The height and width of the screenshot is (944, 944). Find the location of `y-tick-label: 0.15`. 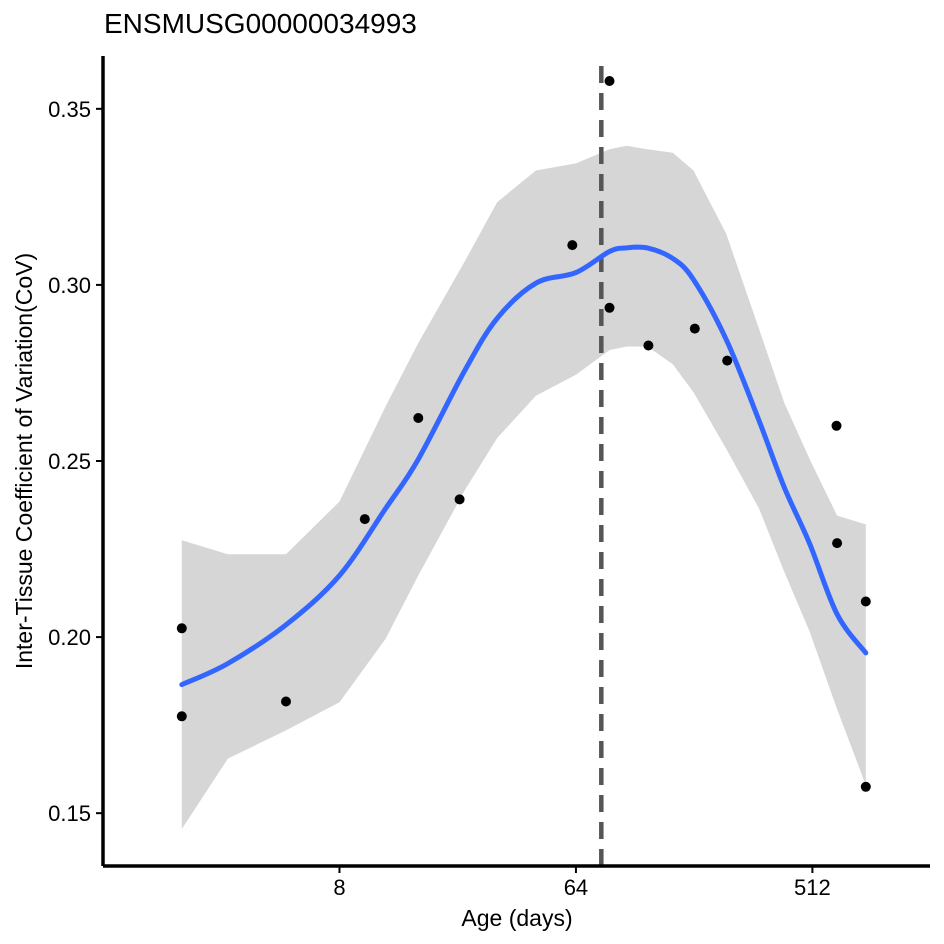

y-tick-label: 0.15 is located at coordinates (69, 813).